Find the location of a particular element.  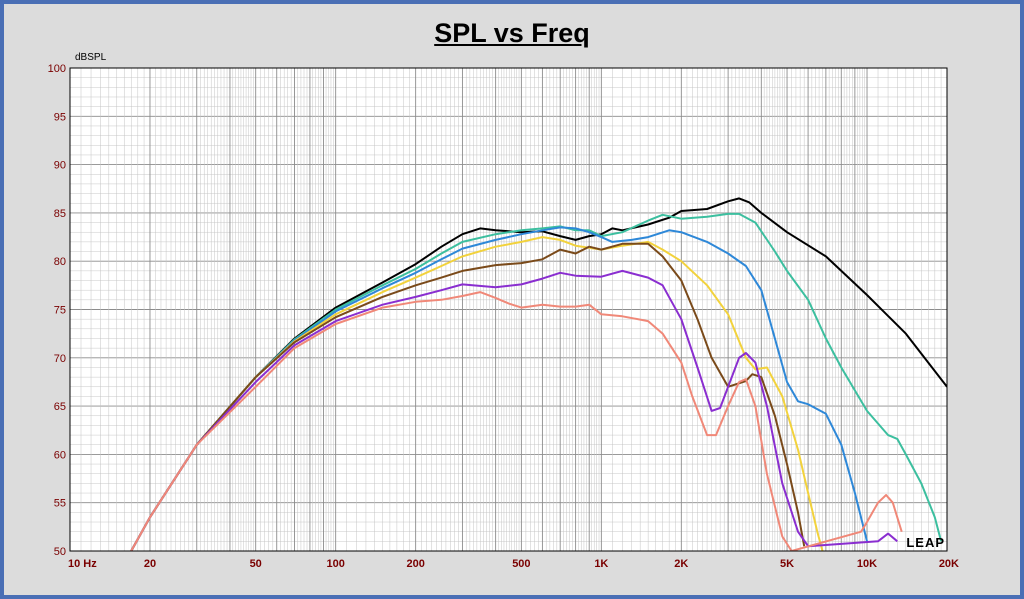

x-tick-label: 5K is located at coordinates (787, 564).